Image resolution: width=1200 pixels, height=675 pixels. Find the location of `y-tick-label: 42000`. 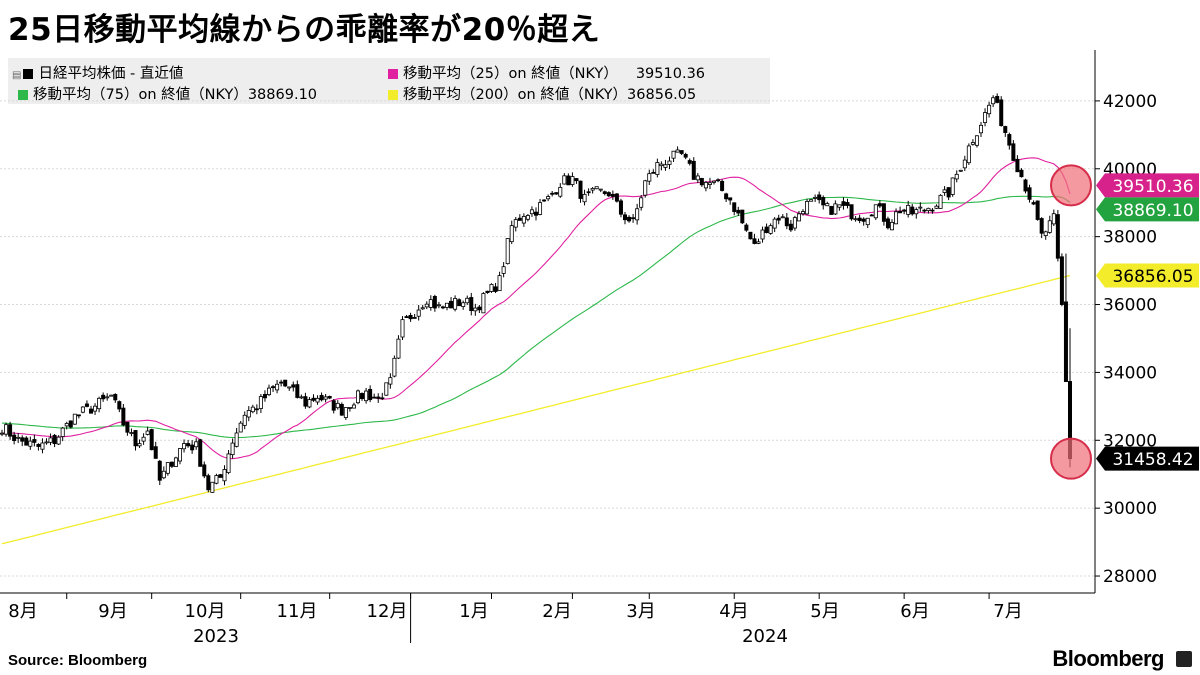

y-tick-label: 42000 is located at coordinates (1130, 102).